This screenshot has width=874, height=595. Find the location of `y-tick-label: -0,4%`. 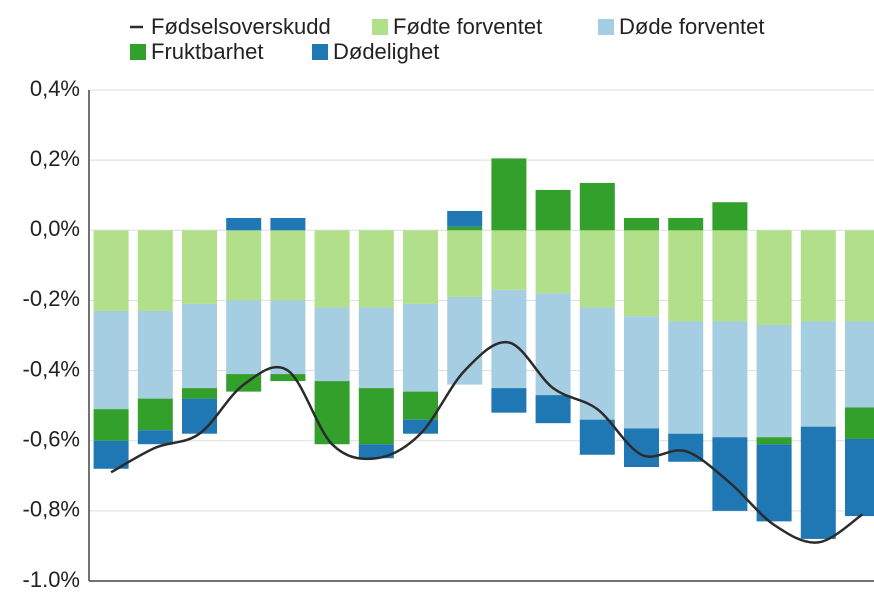

y-tick-label: -0,4% is located at coordinates (51, 368).